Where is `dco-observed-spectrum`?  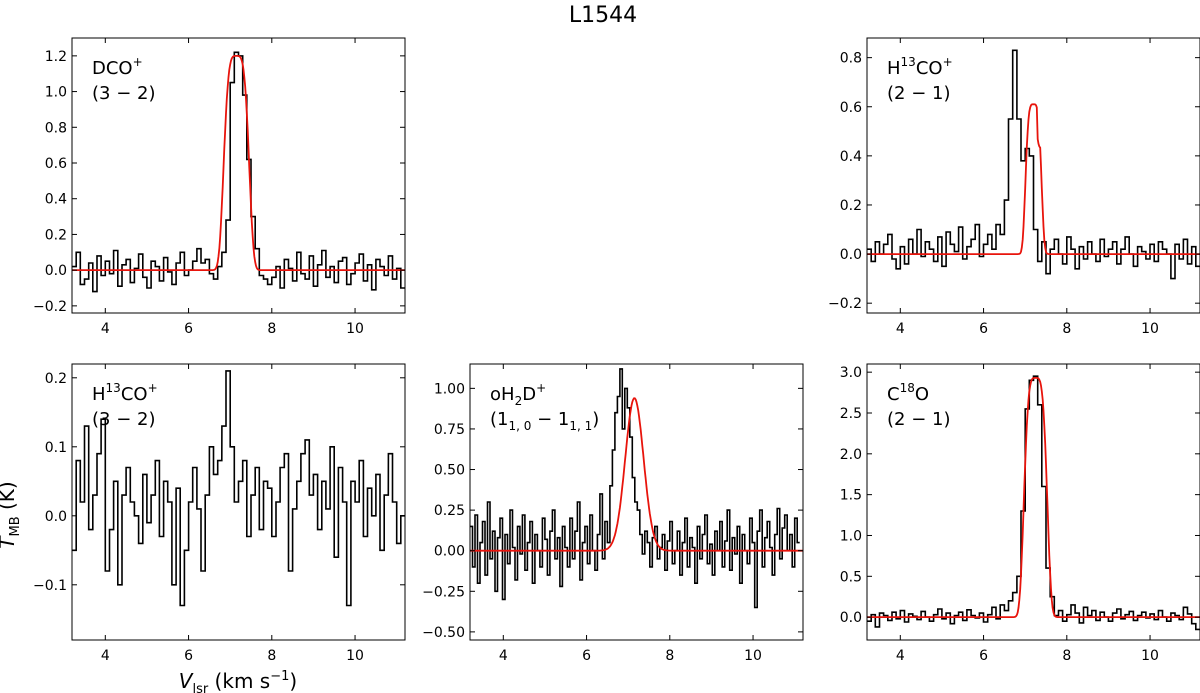
dco-observed-spectrum is located at coordinates (238, 172).